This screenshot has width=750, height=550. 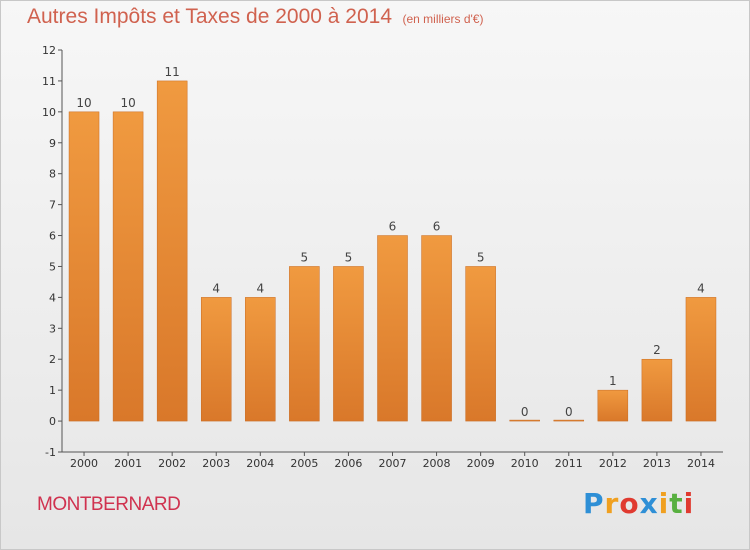 I want to click on x-tick-label-2003: 2003, so click(x=216, y=463).